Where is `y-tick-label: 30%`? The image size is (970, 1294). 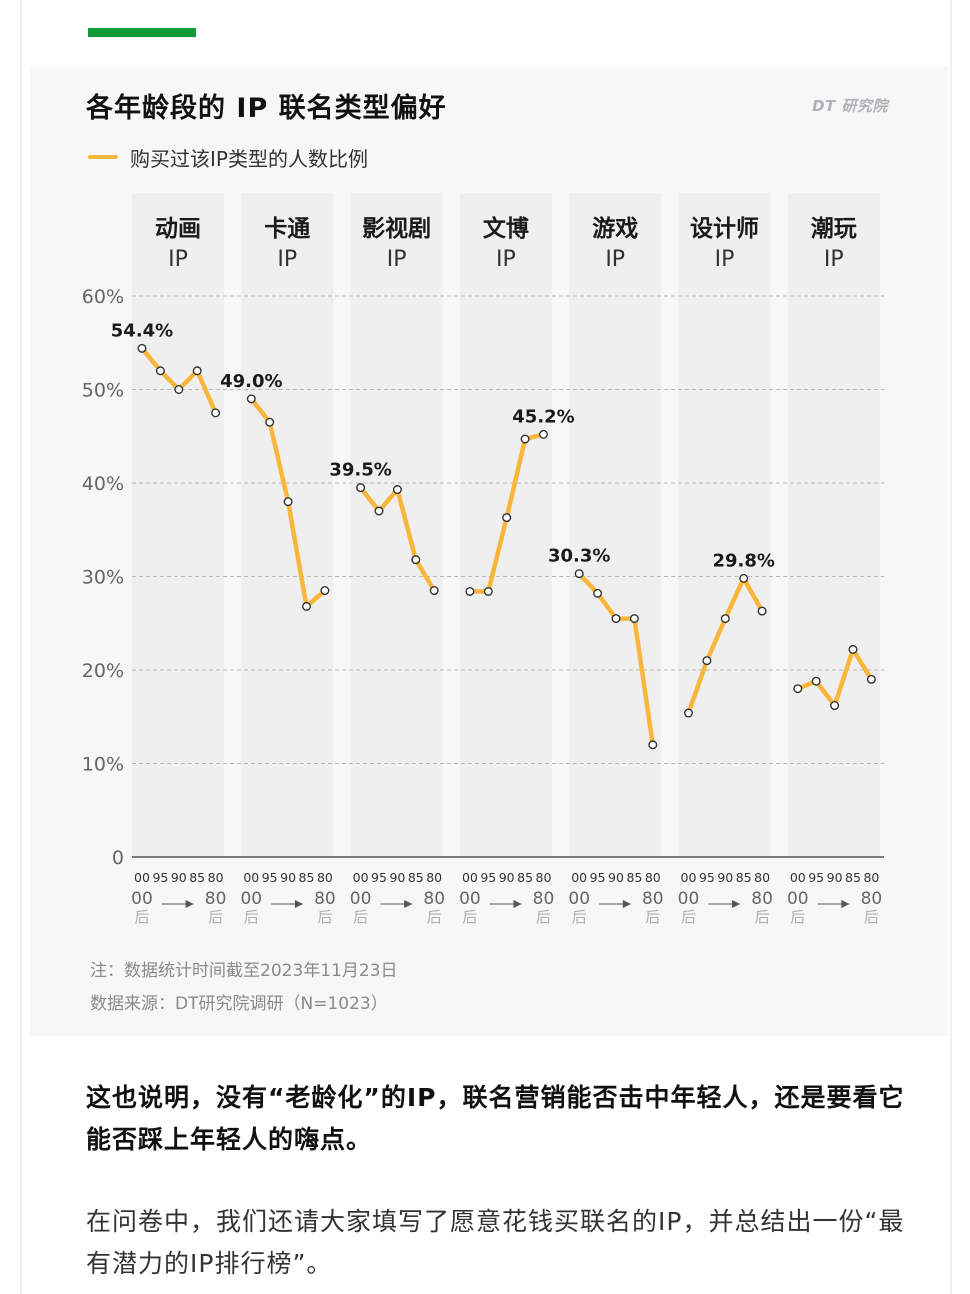 y-tick-label: 30% is located at coordinates (103, 578).